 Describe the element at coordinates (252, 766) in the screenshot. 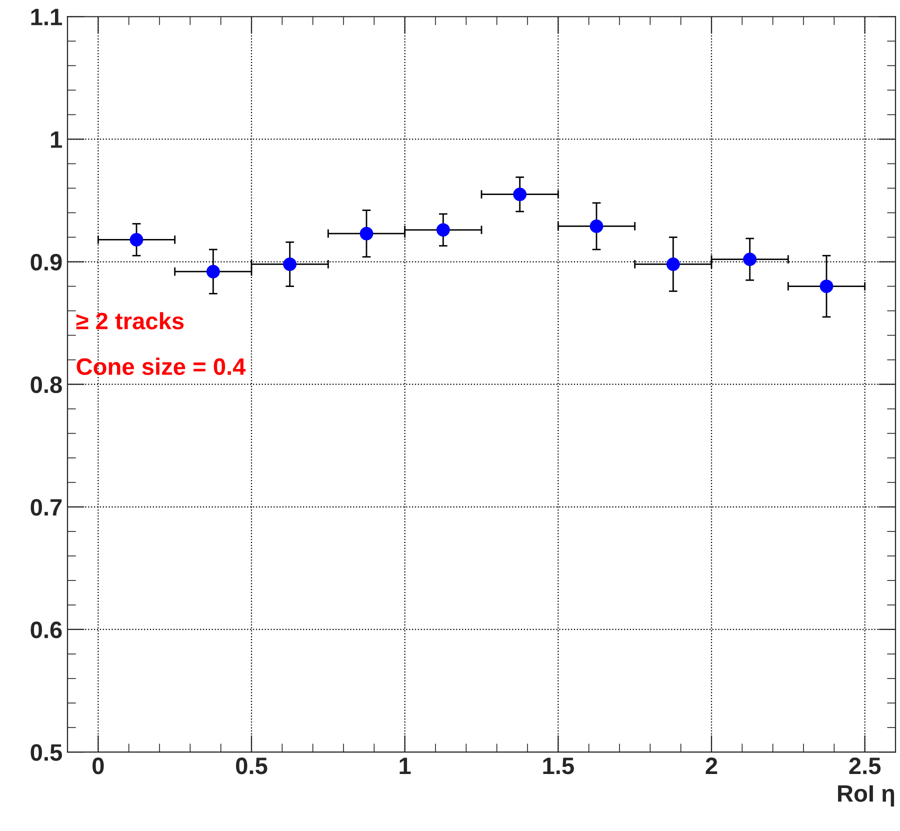

I see `x-tick-label: 0.5` at that location.